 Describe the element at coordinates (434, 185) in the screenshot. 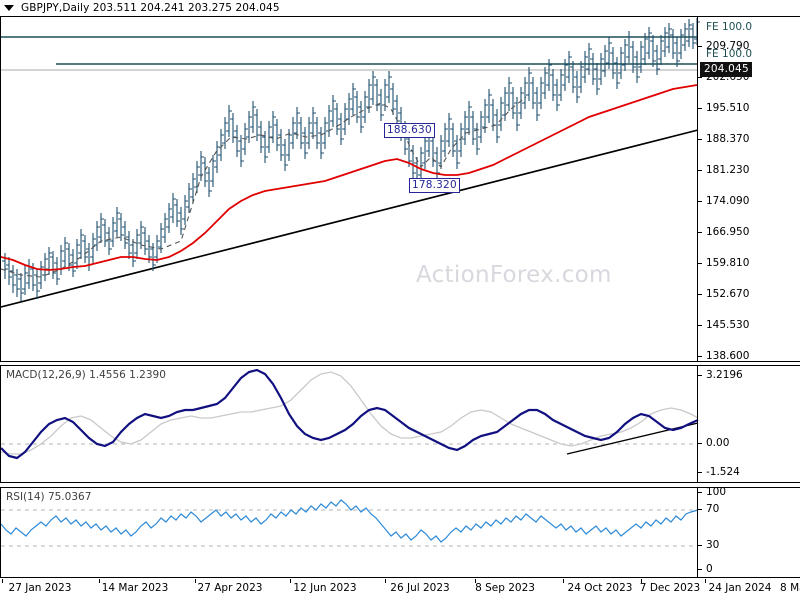

I see `price-callout-low: 178.320` at that location.